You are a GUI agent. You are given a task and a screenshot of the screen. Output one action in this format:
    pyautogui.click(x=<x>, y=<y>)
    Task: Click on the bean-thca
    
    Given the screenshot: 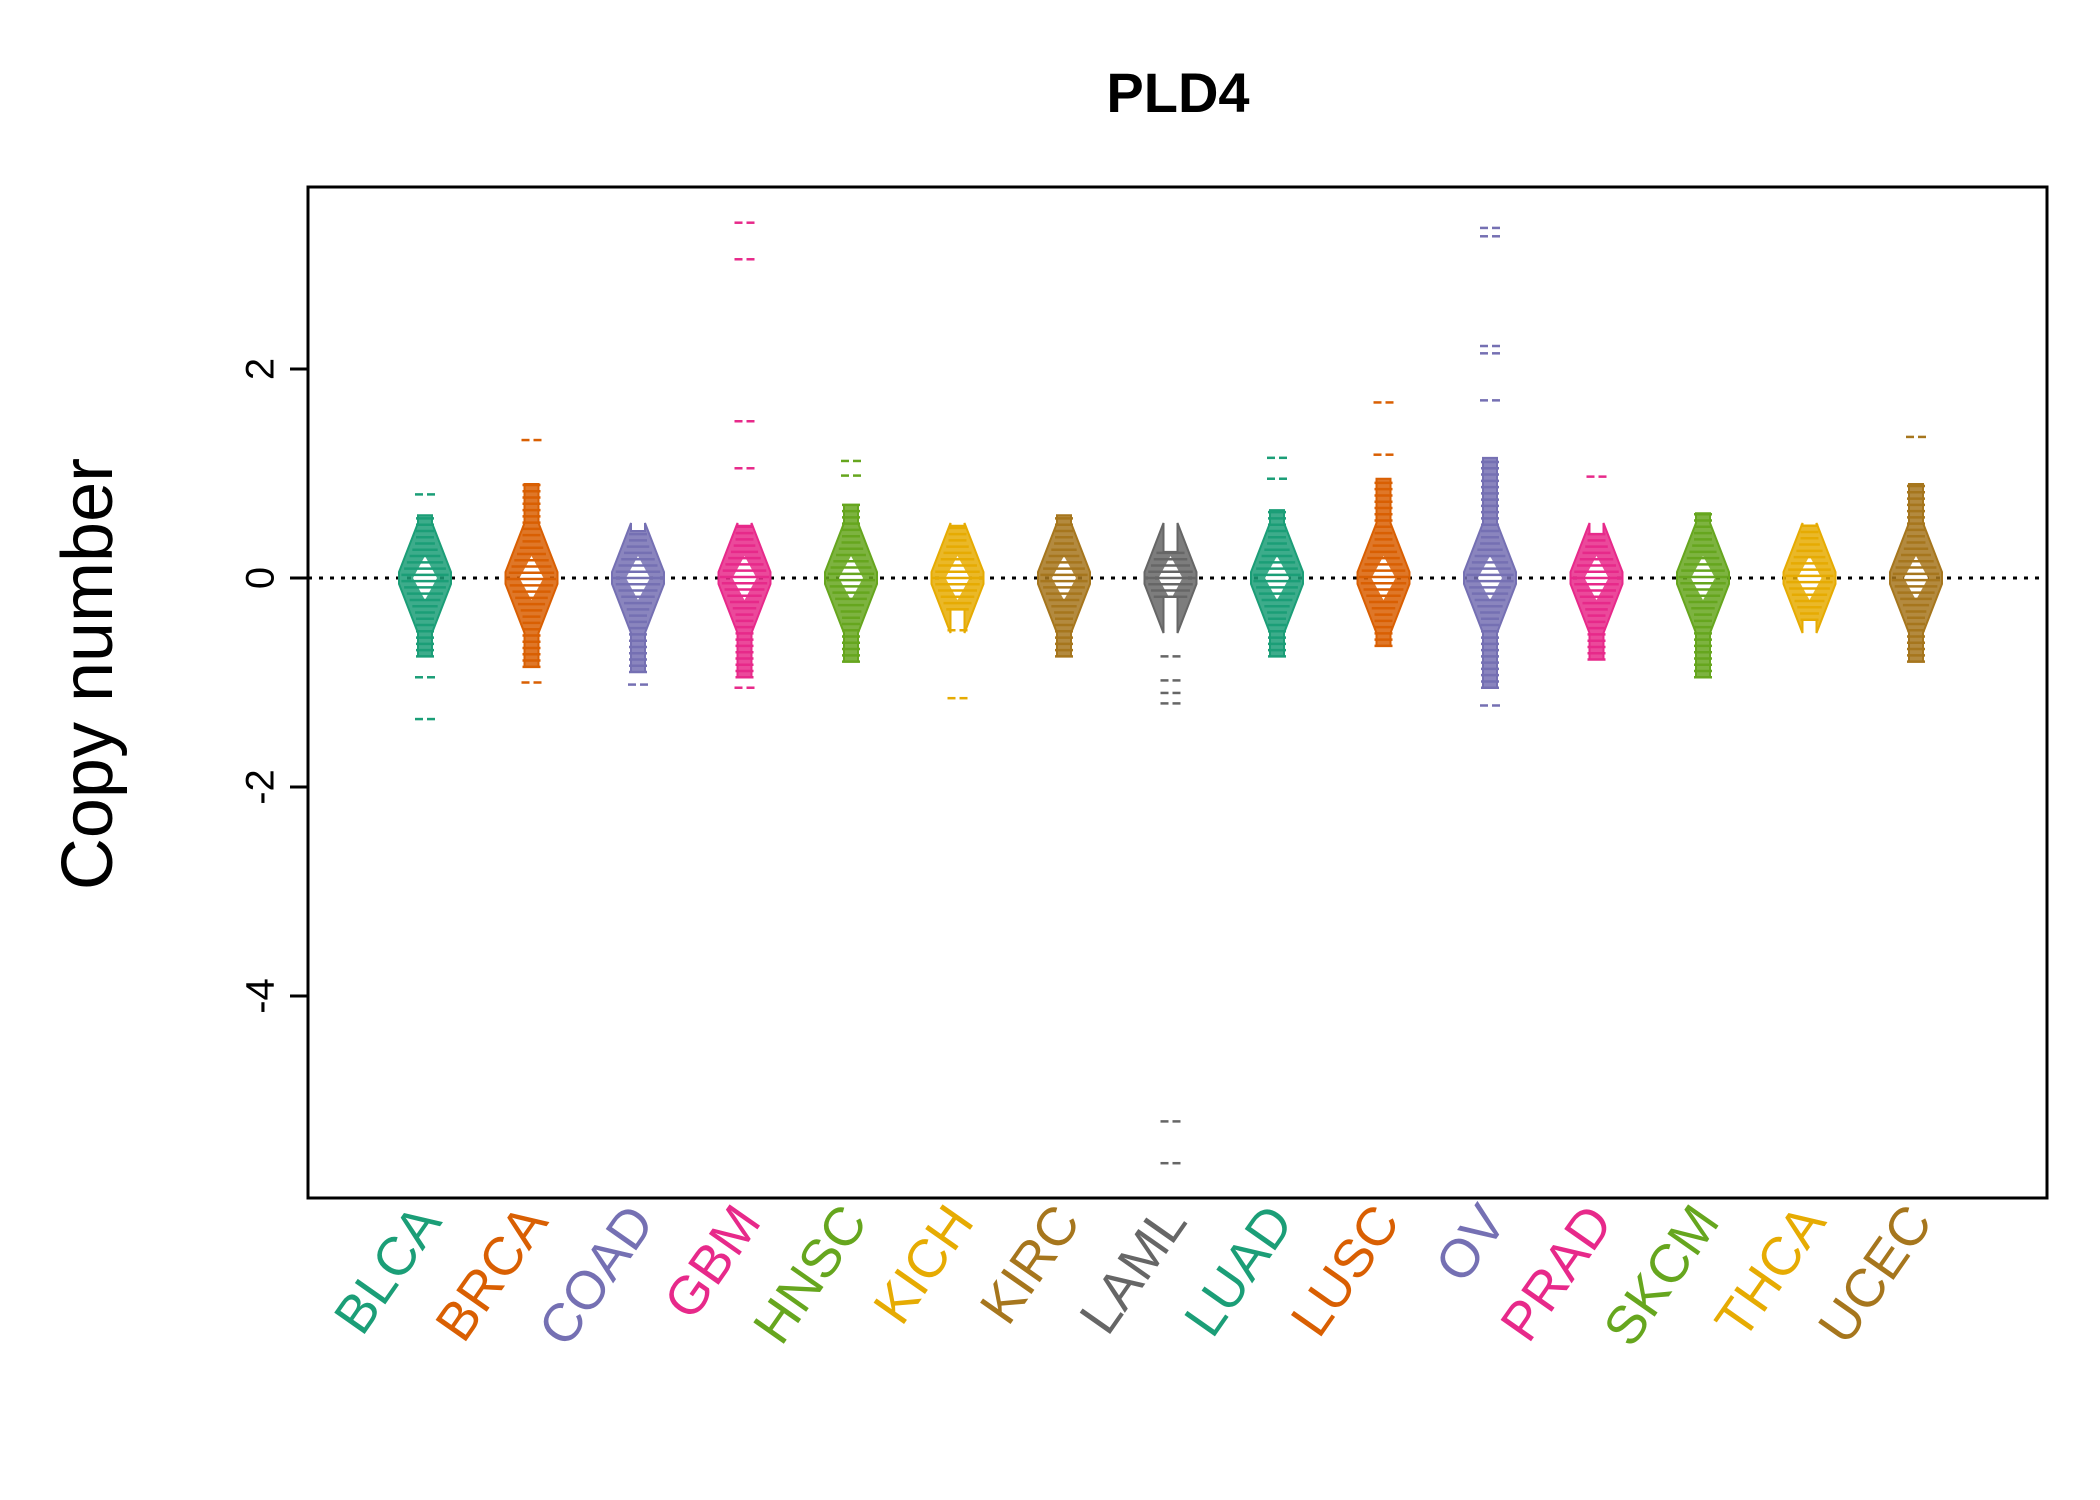 What is the action you would take?
    pyautogui.click(x=1809, y=578)
    